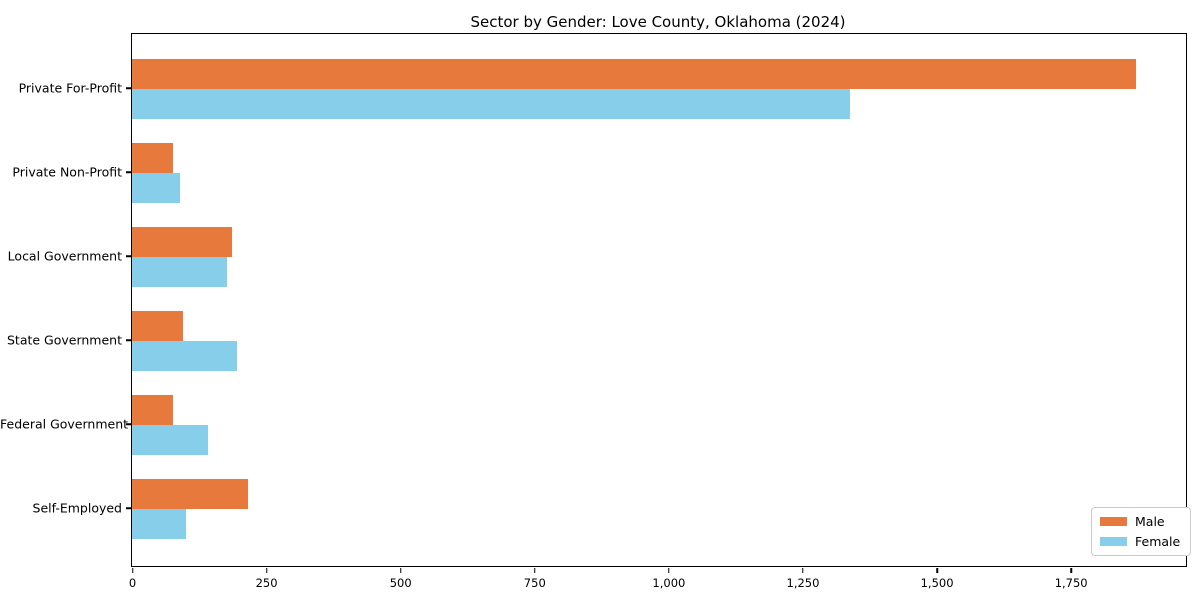 This screenshot has height=600, width=1200. I want to click on y-axis-label-3: State Government, so click(64, 340).